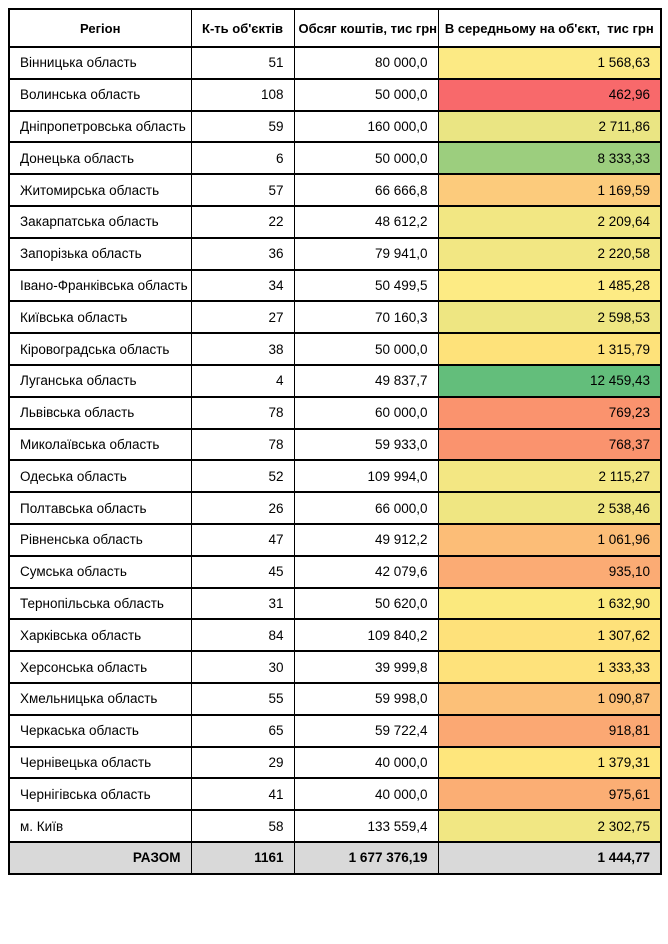 The width and height of the screenshot is (668, 944). What do you see at coordinates (242, 285) in the screenshot?
I see `objects-count-cell: 34` at bounding box center [242, 285].